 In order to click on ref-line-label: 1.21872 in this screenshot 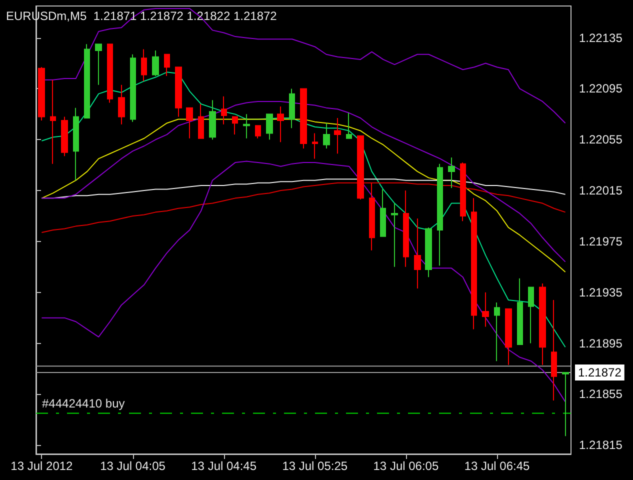, I will do `click(600, 373)`.